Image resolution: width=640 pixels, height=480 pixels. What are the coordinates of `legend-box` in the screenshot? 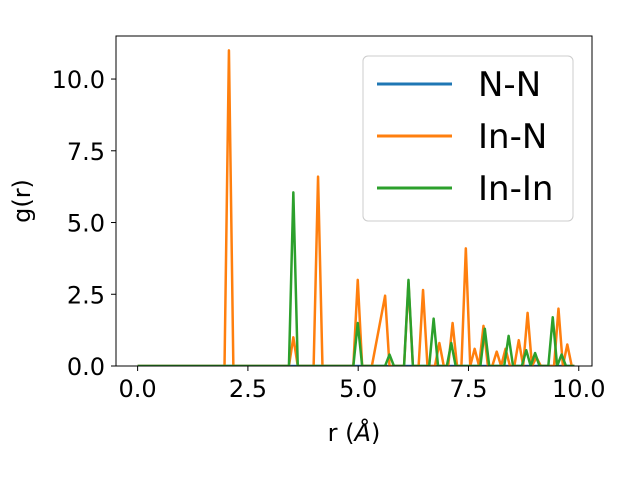 It's located at (468, 138).